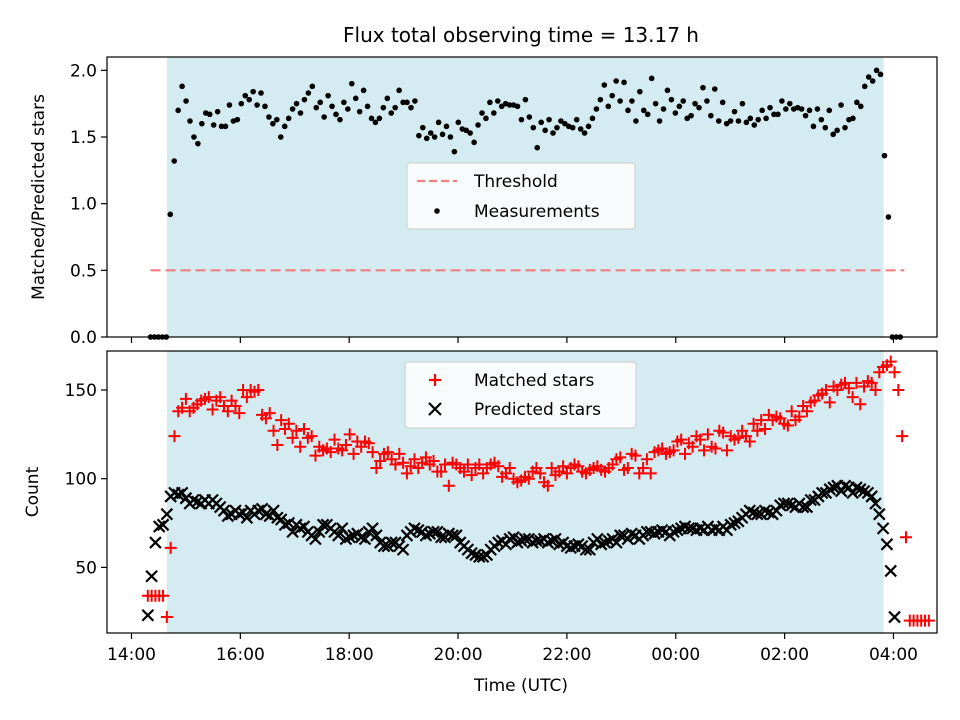 The height and width of the screenshot is (720, 960). I want to click on top-x-ticks, so click(512, 340).